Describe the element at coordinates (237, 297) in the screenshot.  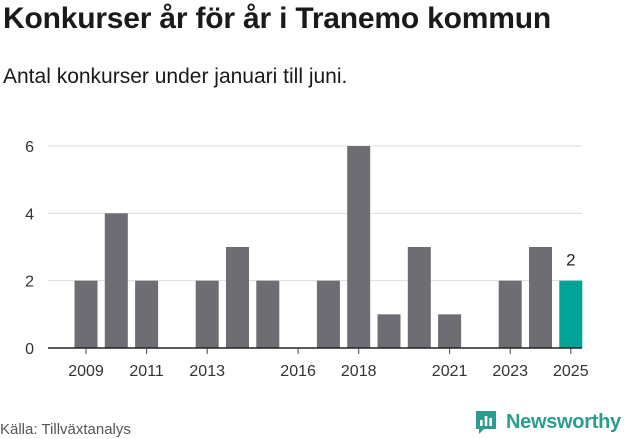
I see `bar-2014` at that location.